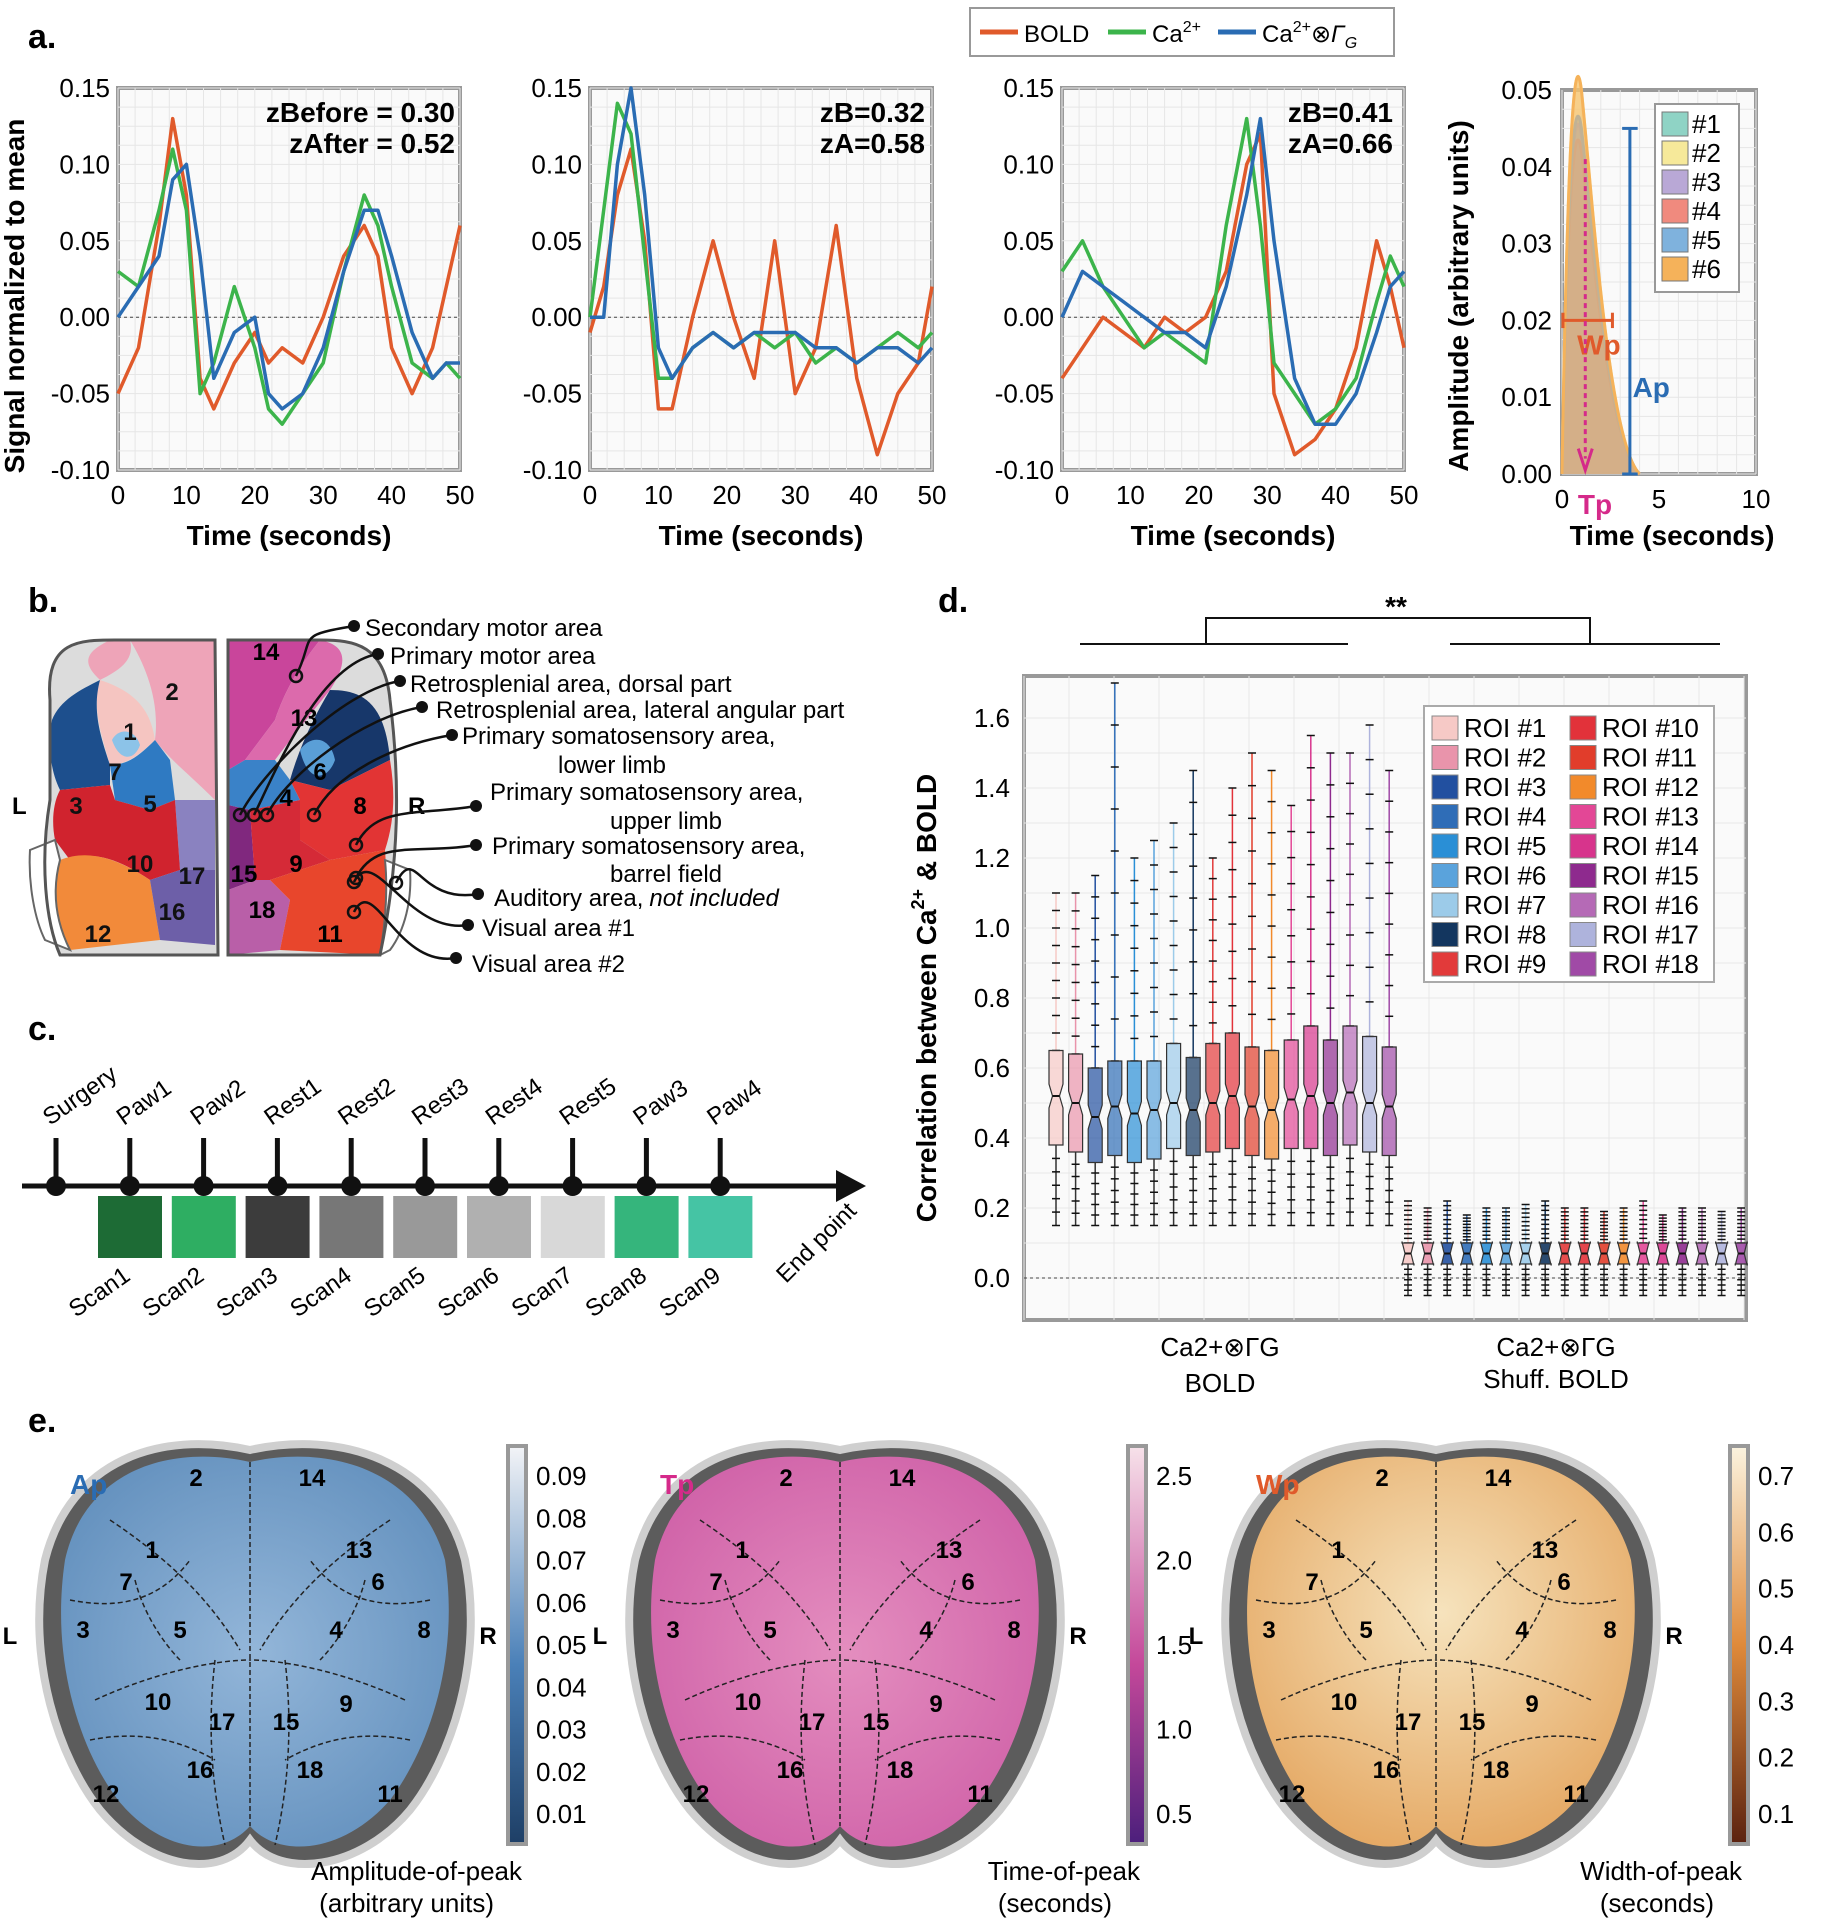 The width and height of the screenshot is (1833, 1920). I want to click on timeline-event-label: Rest4, so click(514, 1102).